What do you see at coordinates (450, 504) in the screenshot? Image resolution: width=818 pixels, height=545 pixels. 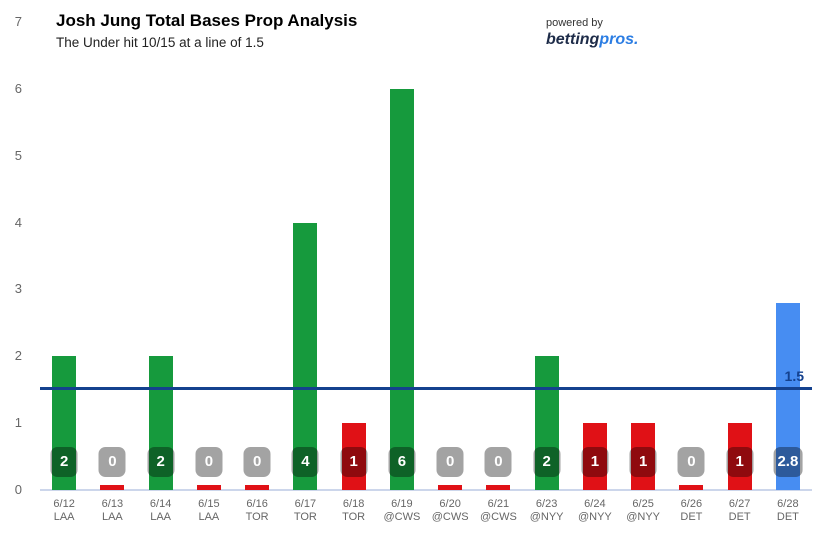 I see `x-axis-date: 6/20` at bounding box center [450, 504].